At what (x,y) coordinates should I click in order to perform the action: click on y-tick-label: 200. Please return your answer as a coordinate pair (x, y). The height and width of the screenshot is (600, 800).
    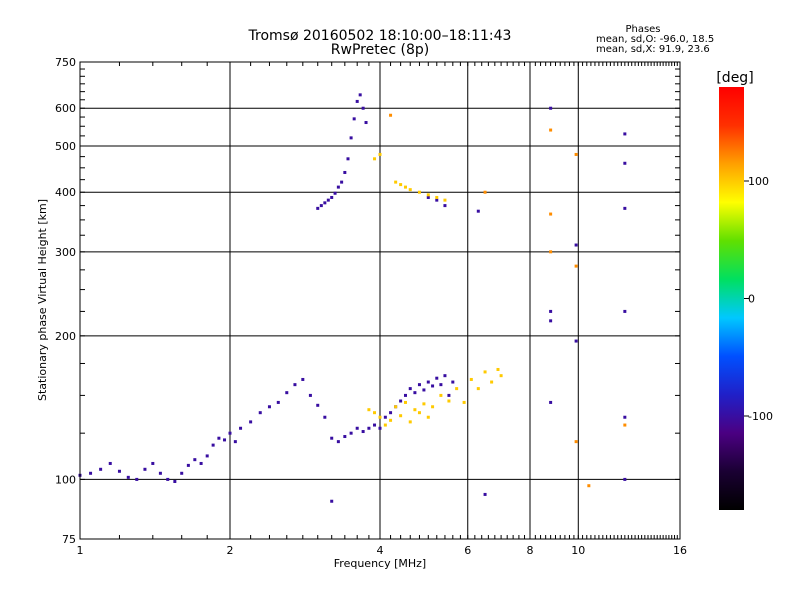
    Looking at the image, I should click on (65, 336).